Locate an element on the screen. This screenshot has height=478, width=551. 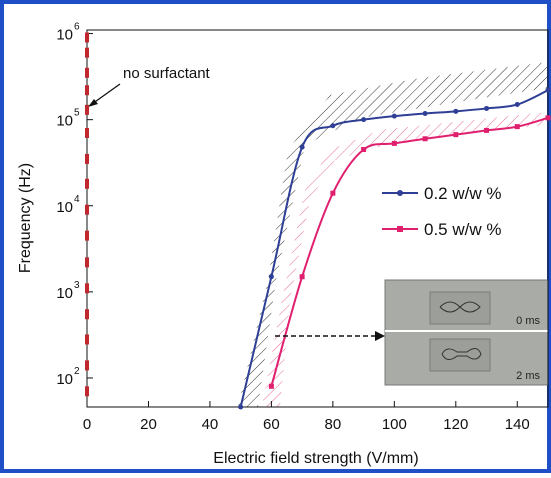
x-tick-label: 60 is located at coordinates (271, 424).